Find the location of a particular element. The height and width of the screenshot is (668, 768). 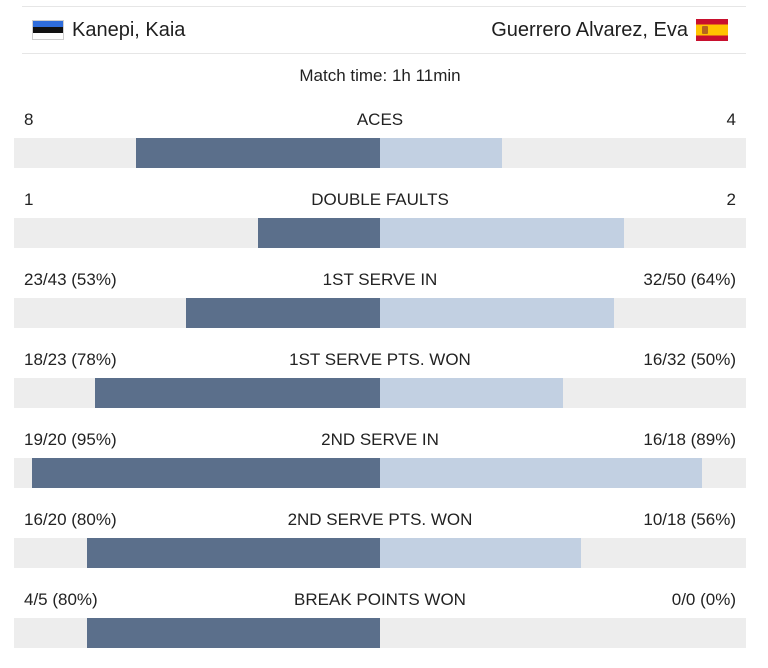

stat-name: 1ST SERVE PTS. WON is located at coordinates (380, 359).